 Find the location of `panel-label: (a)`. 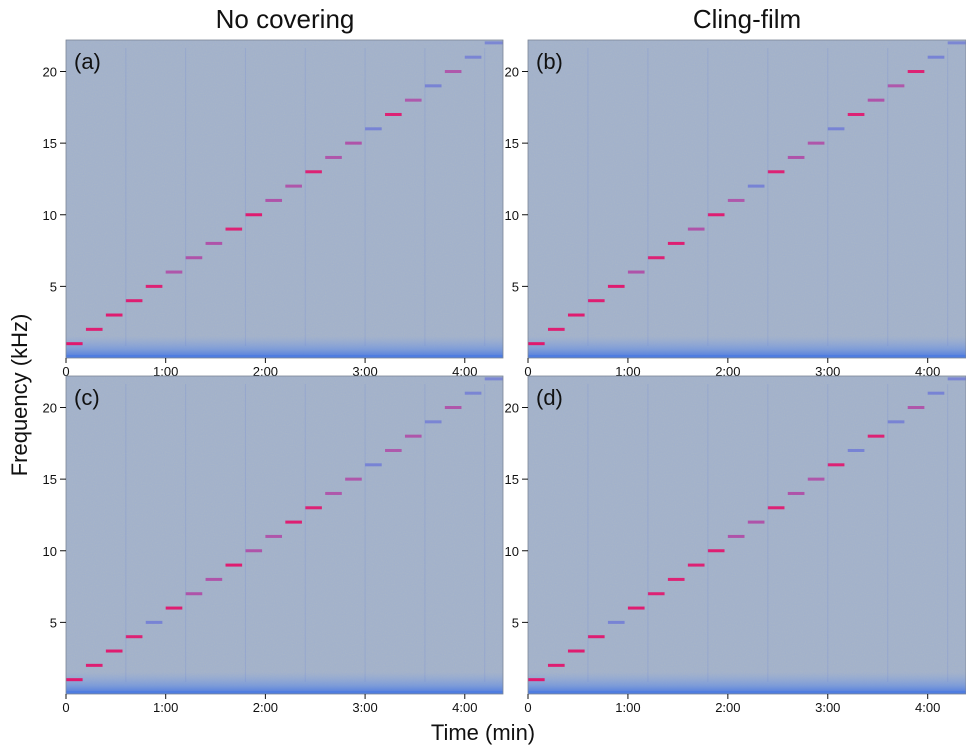

panel-label: (a) is located at coordinates (87, 61).